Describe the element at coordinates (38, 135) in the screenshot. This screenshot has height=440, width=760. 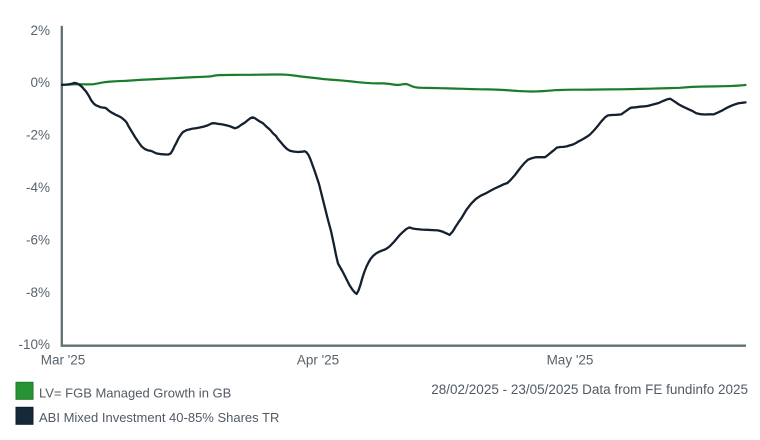
I see `svg-text: -2%` at that location.